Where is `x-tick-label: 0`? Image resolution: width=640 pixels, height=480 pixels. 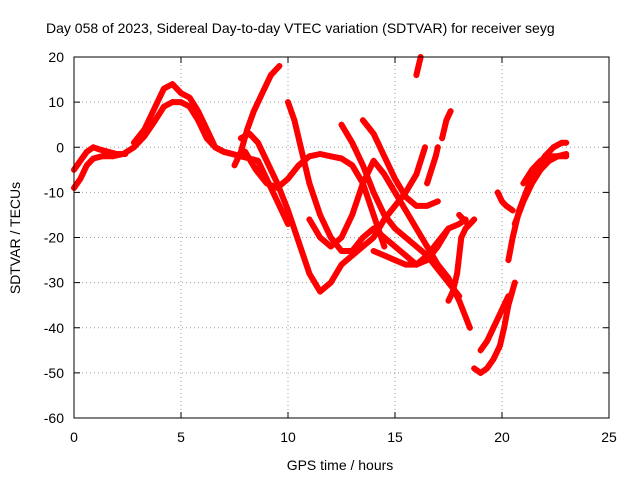 x-tick-label: 0 is located at coordinates (74, 437).